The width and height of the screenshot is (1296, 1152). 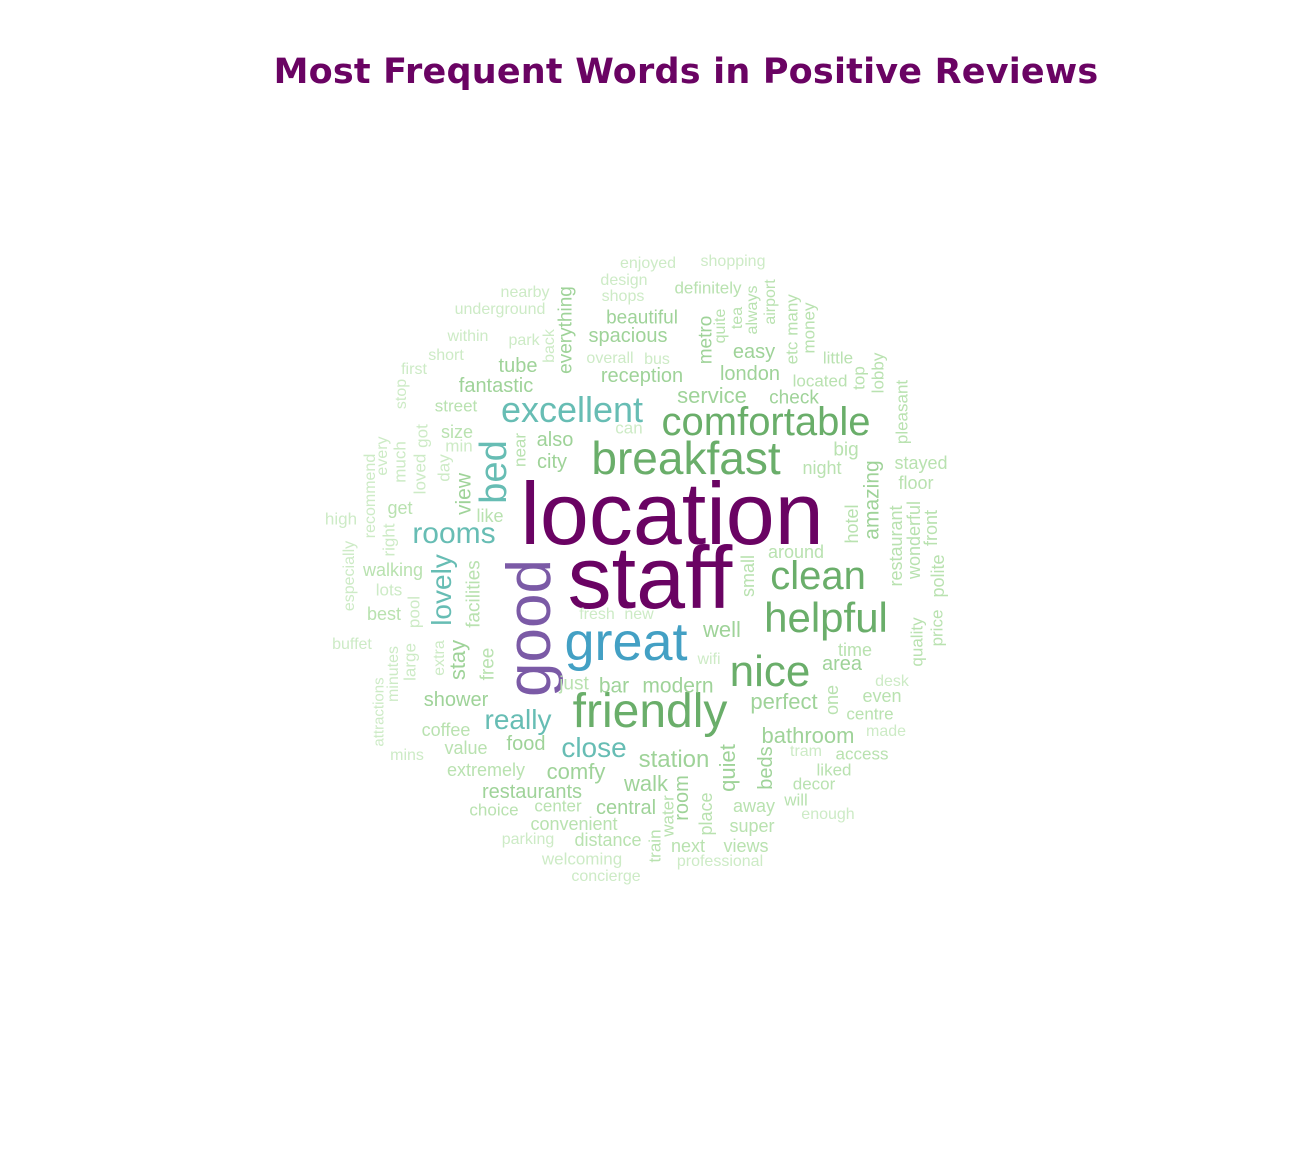 I want to click on word-little: little, so click(x=838, y=358).